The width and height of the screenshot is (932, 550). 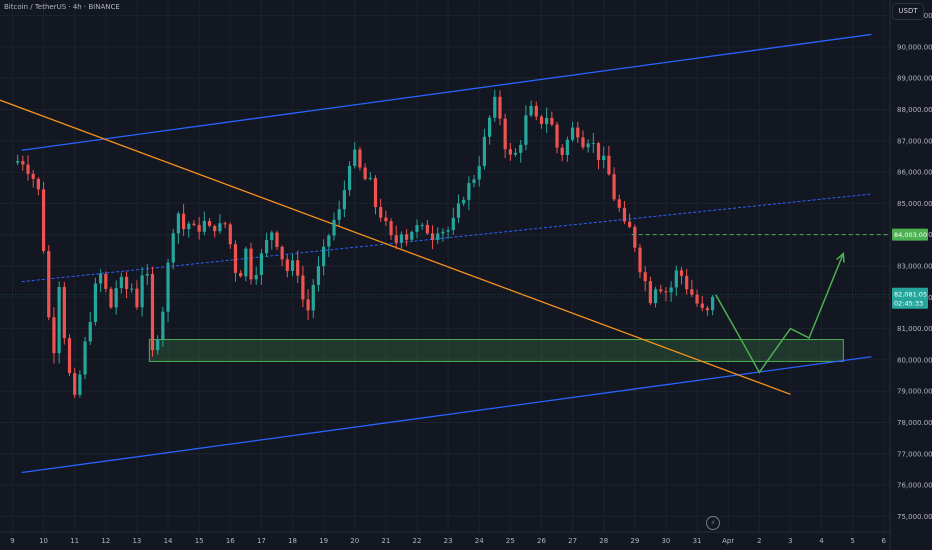 I want to click on x-tick-label: 30, so click(x=665, y=541).